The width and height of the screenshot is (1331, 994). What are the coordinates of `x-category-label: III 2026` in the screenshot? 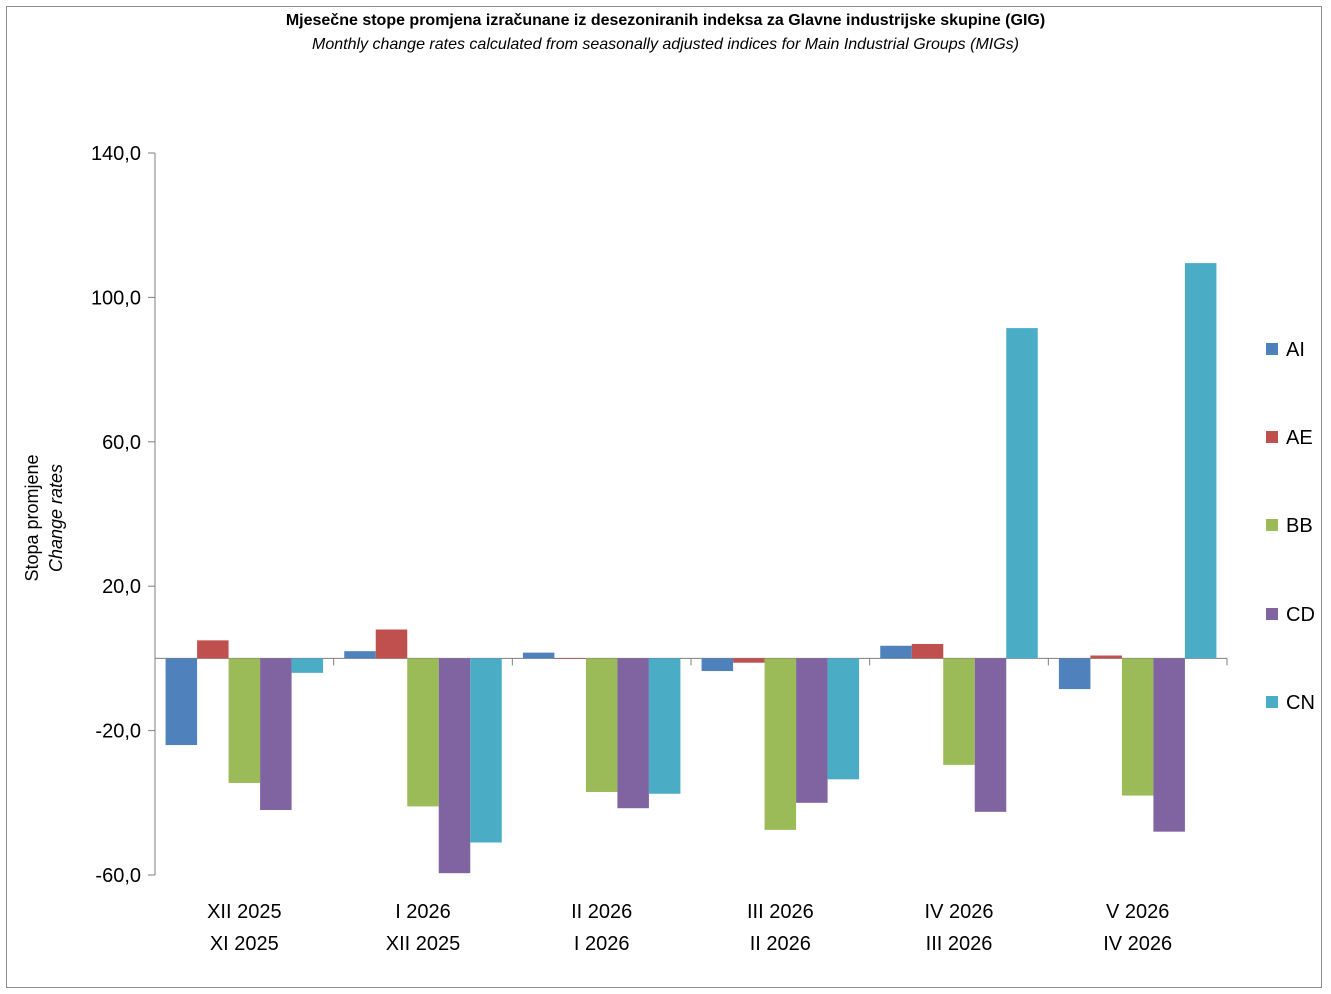 It's located at (780, 912).